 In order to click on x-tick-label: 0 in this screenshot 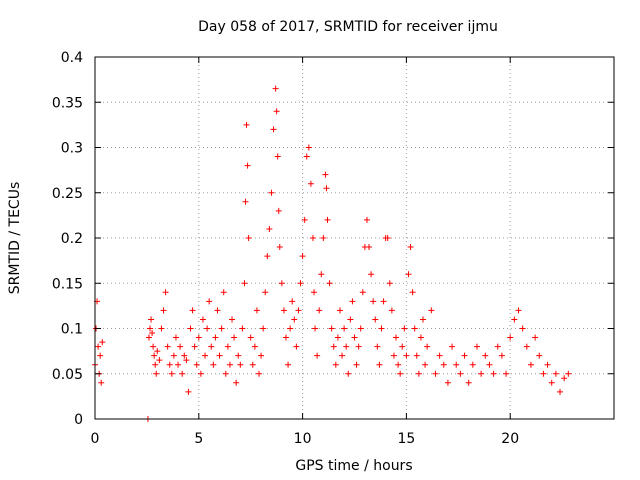, I will do `click(95, 439)`.